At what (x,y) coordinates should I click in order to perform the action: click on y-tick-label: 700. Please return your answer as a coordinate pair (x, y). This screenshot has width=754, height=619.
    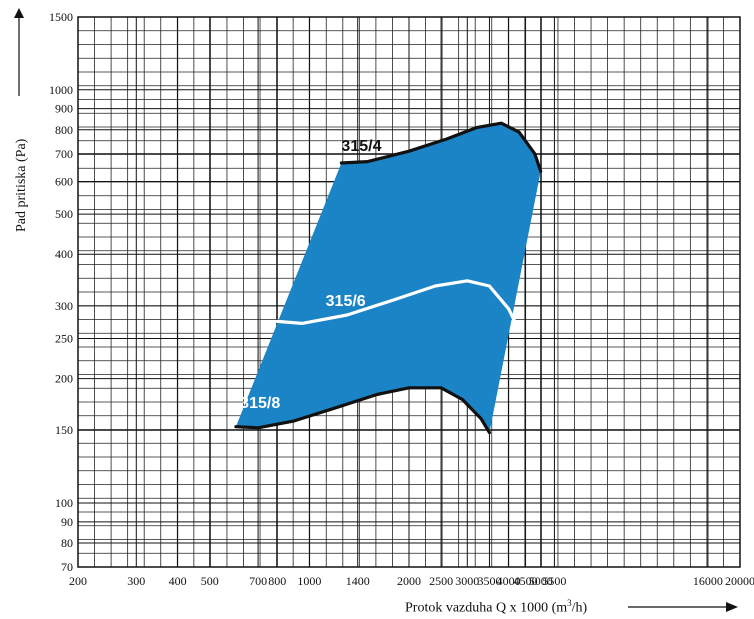
    Looking at the image, I should click on (64, 154).